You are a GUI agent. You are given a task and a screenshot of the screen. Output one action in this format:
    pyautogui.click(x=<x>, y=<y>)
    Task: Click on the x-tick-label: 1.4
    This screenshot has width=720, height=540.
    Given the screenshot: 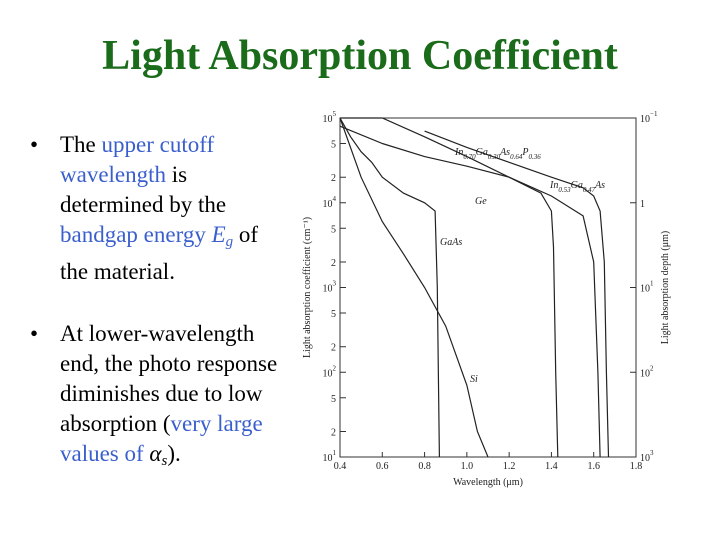 What is the action you would take?
    pyautogui.click(x=551, y=466)
    